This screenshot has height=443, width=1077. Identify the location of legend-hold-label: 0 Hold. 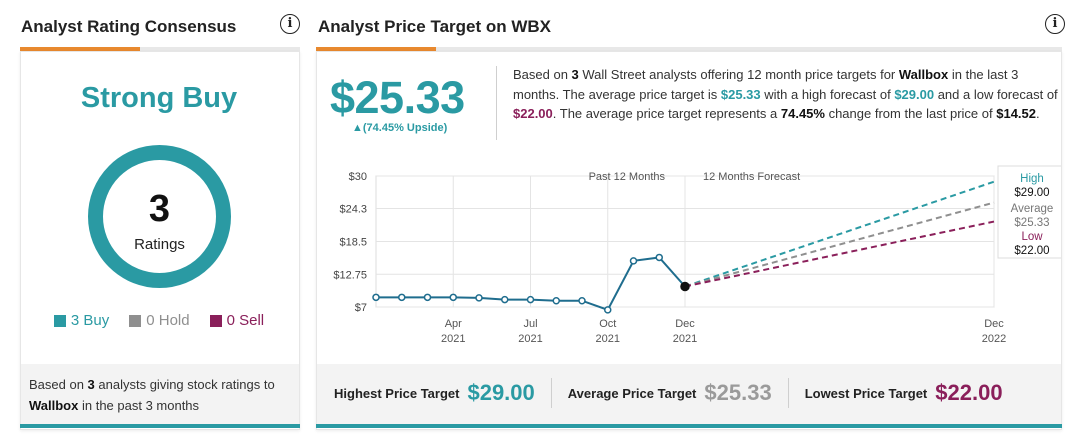
(168, 320).